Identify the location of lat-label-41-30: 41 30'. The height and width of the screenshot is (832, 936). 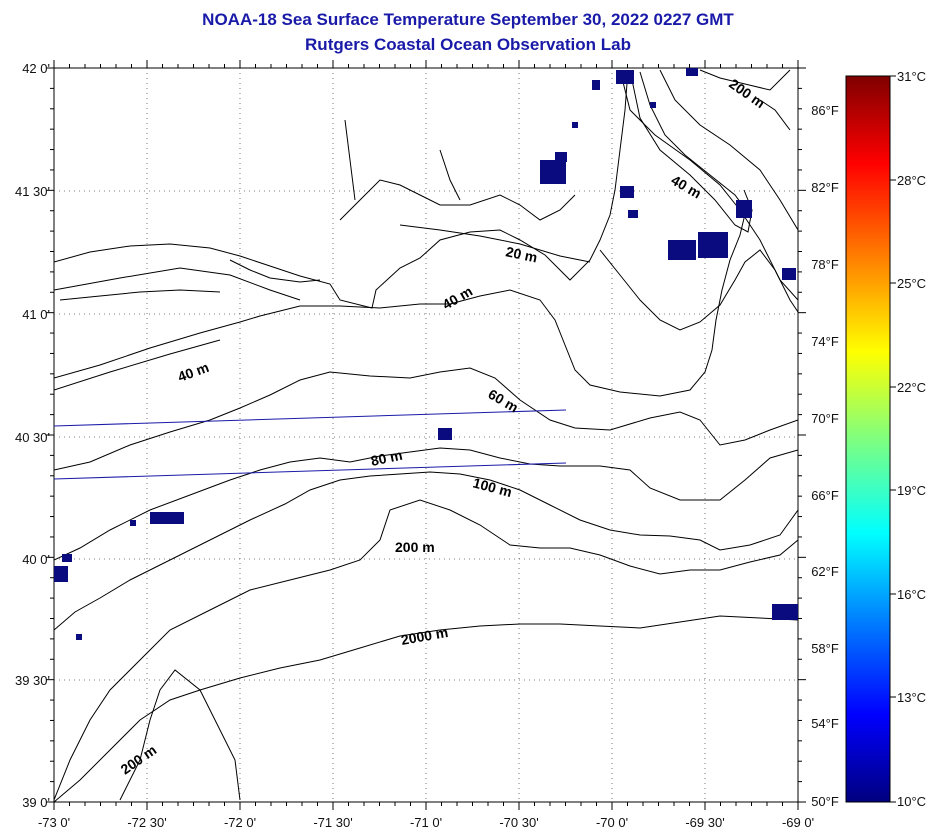
(32, 191).